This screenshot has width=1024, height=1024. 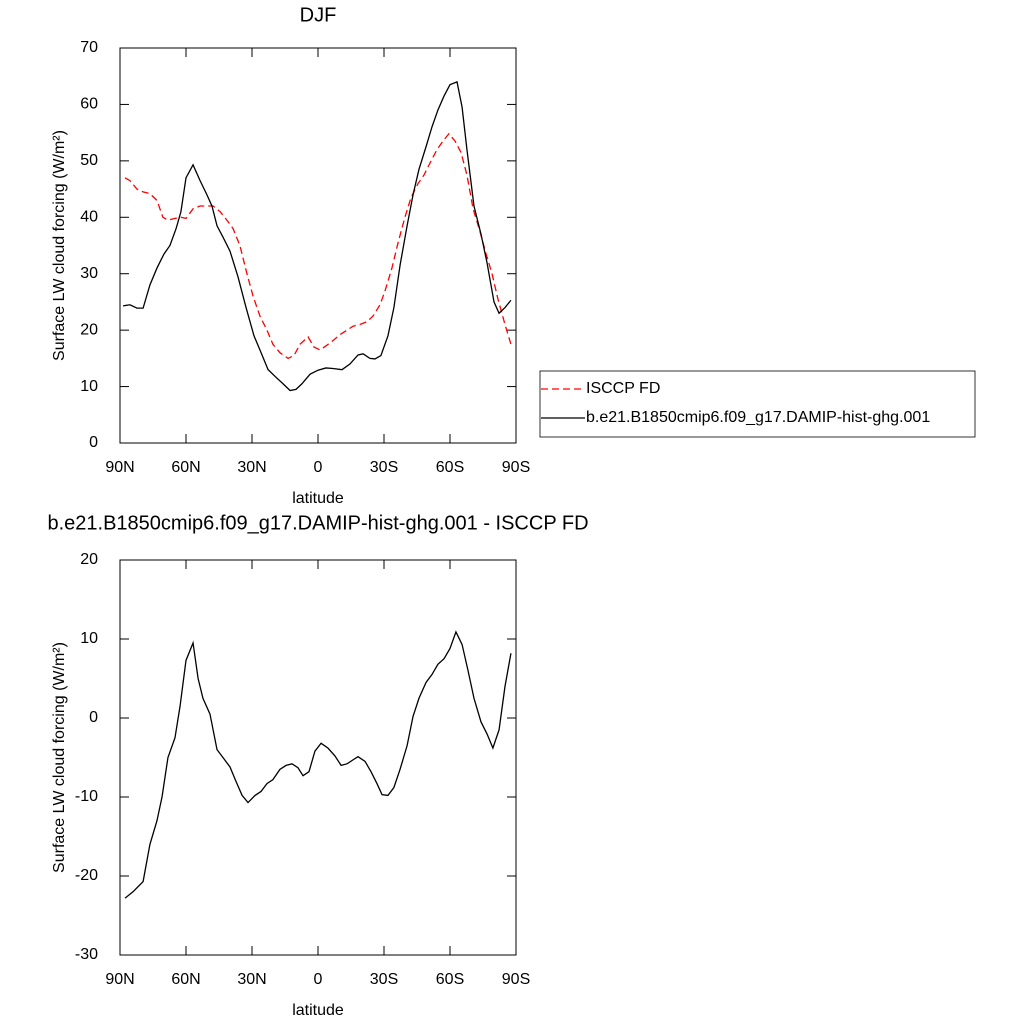 I want to click on y-tick-label: 60, so click(x=89, y=104).